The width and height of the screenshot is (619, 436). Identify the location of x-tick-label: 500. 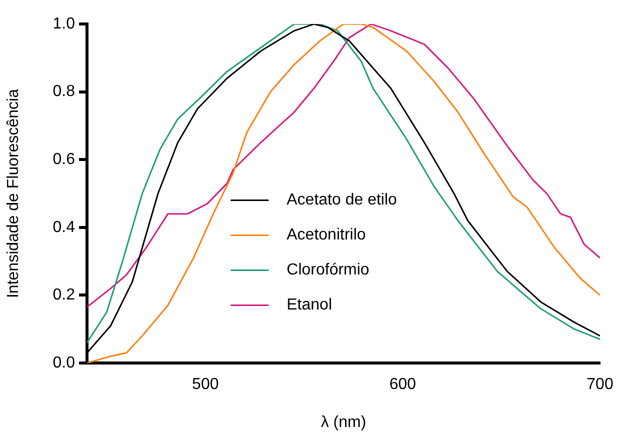
(205, 385).